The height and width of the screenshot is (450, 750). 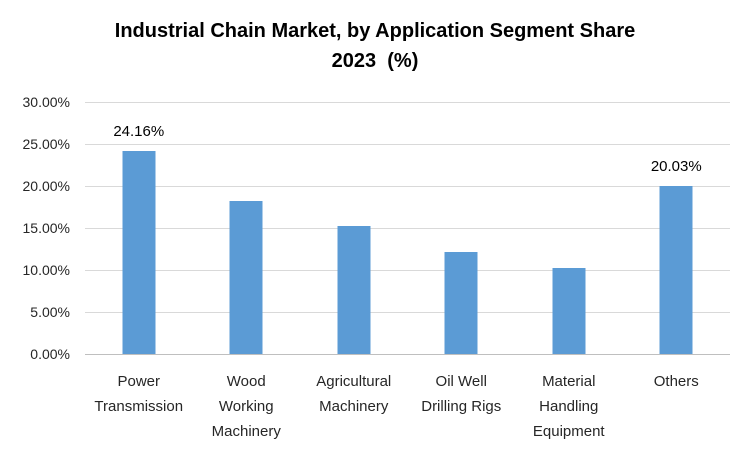 I want to click on y-axis-tick-label: 30.00%, so click(x=46, y=102).